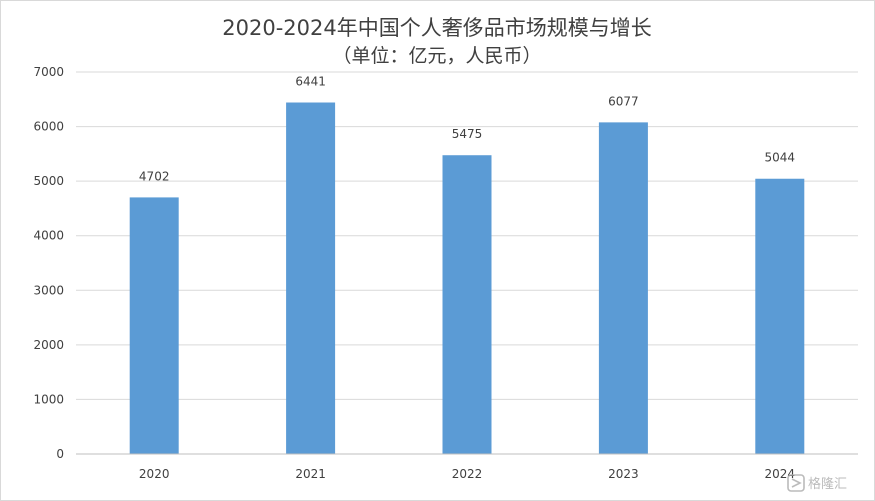  Describe the element at coordinates (780, 316) in the screenshot. I see `bar-2024` at that location.